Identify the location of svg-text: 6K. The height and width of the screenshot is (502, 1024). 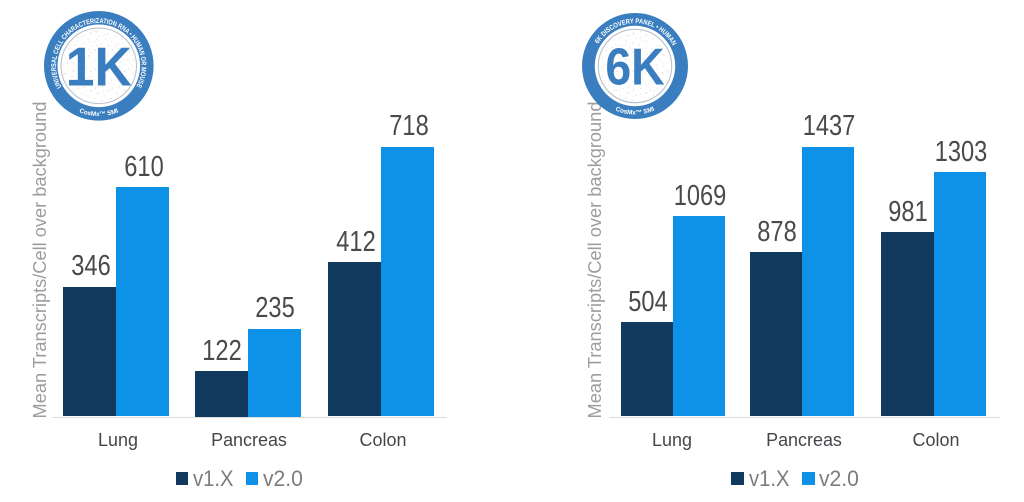
(634, 67).